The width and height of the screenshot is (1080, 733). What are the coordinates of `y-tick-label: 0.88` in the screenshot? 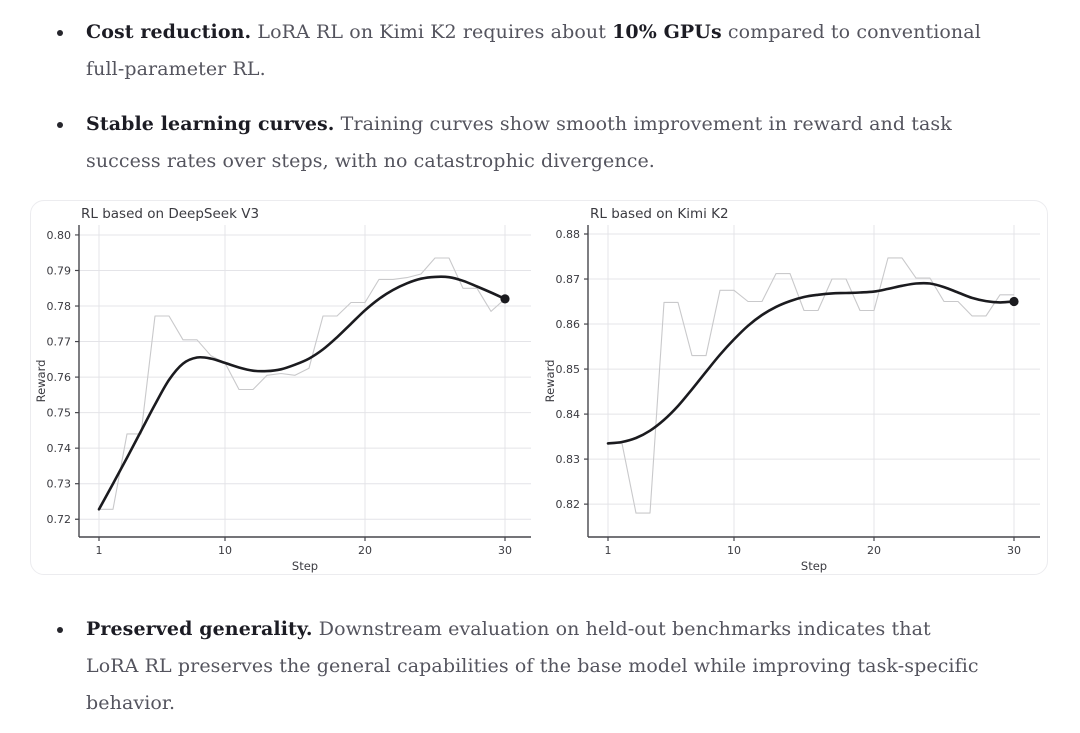 It's located at (568, 234).